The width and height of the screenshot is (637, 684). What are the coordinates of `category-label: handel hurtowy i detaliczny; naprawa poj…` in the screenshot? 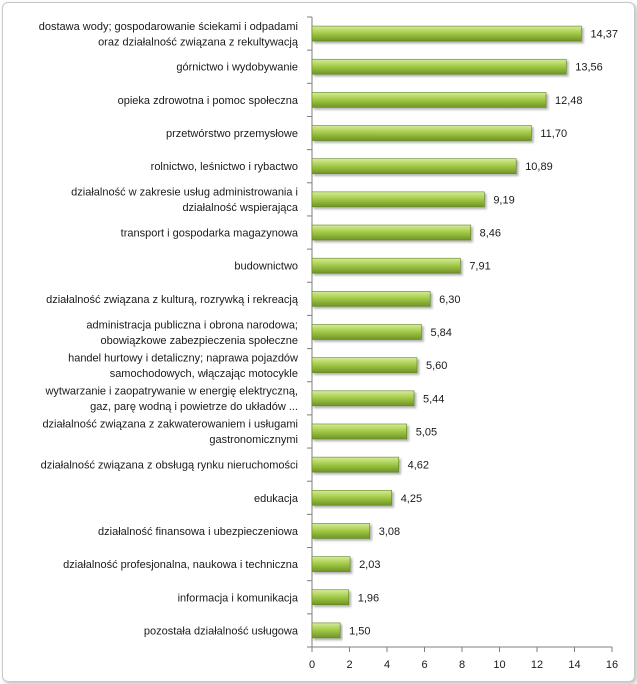 It's located at (183, 366).